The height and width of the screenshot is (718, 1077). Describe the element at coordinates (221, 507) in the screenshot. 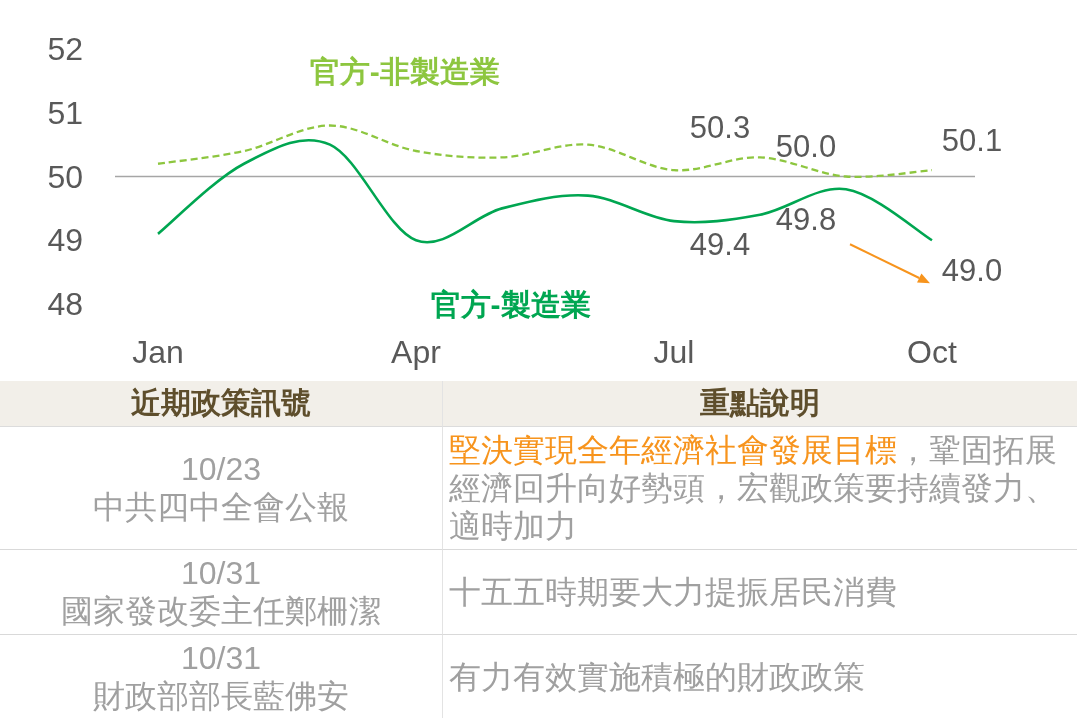

I see `text: 中共四中全會公報` at that location.